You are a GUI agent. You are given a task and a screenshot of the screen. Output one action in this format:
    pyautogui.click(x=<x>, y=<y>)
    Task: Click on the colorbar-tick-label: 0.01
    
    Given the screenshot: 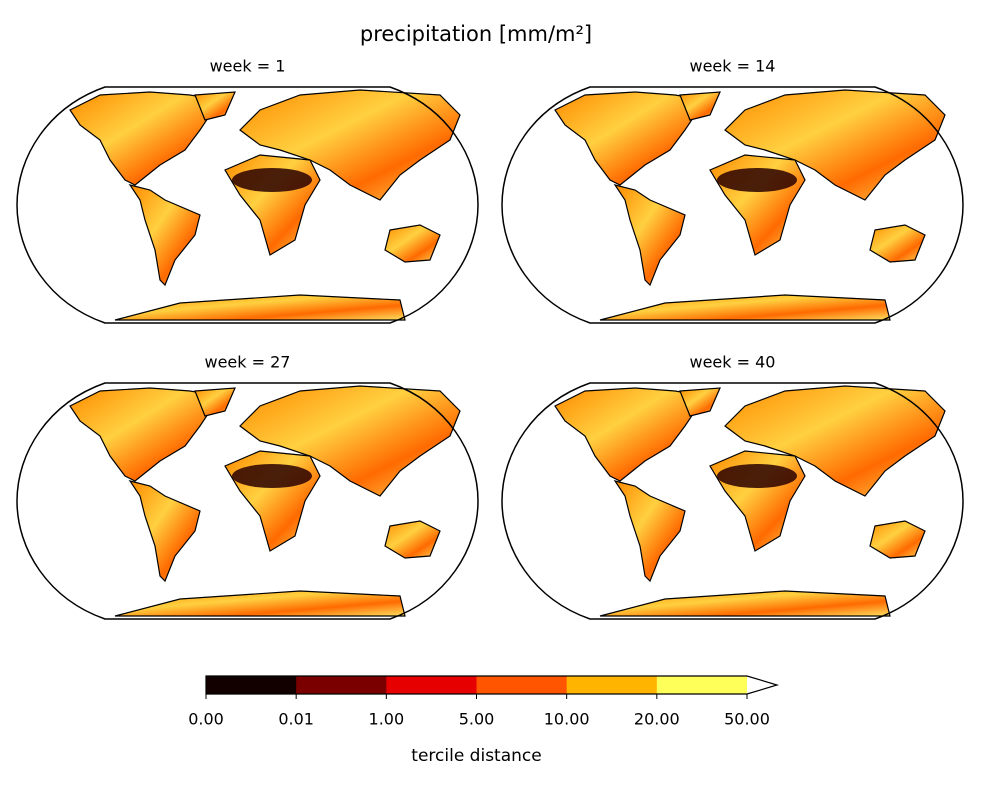 What is the action you would take?
    pyautogui.click(x=296, y=719)
    